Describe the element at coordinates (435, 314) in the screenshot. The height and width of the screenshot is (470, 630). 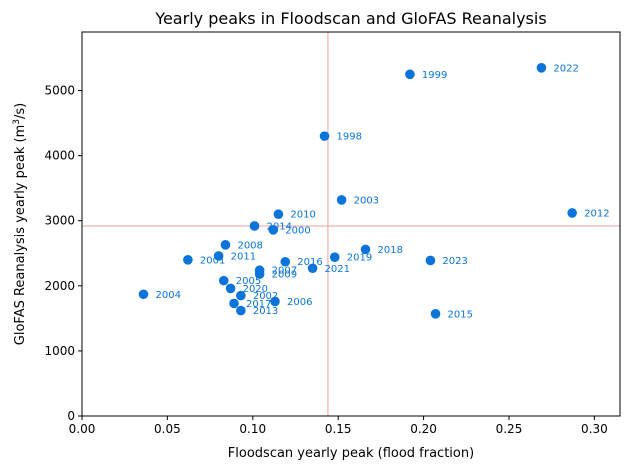
I see `data-point-2015` at that location.